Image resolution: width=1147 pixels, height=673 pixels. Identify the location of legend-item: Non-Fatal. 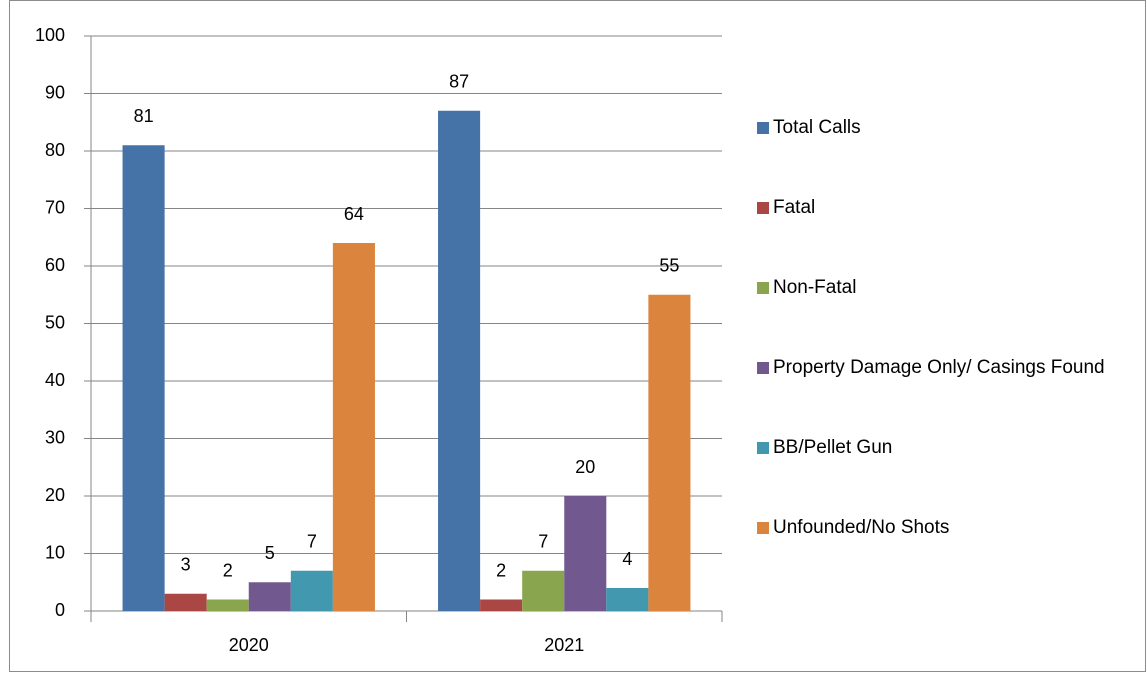
(806, 287).